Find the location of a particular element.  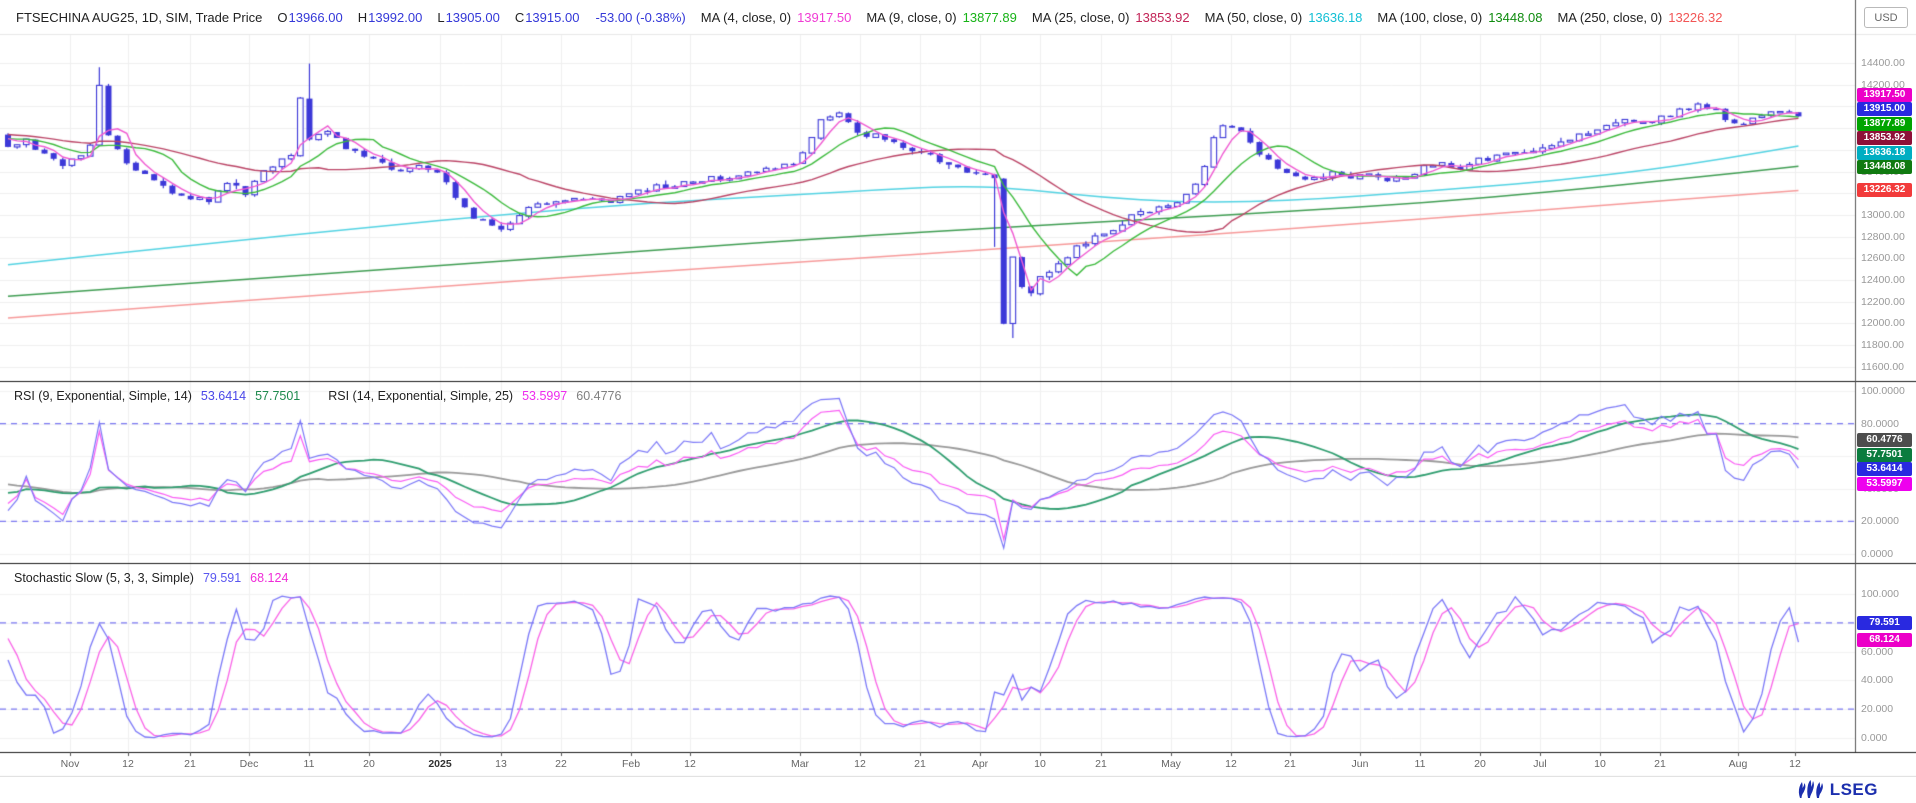

stoch-k-value: 79.591 is located at coordinates (222, 578).